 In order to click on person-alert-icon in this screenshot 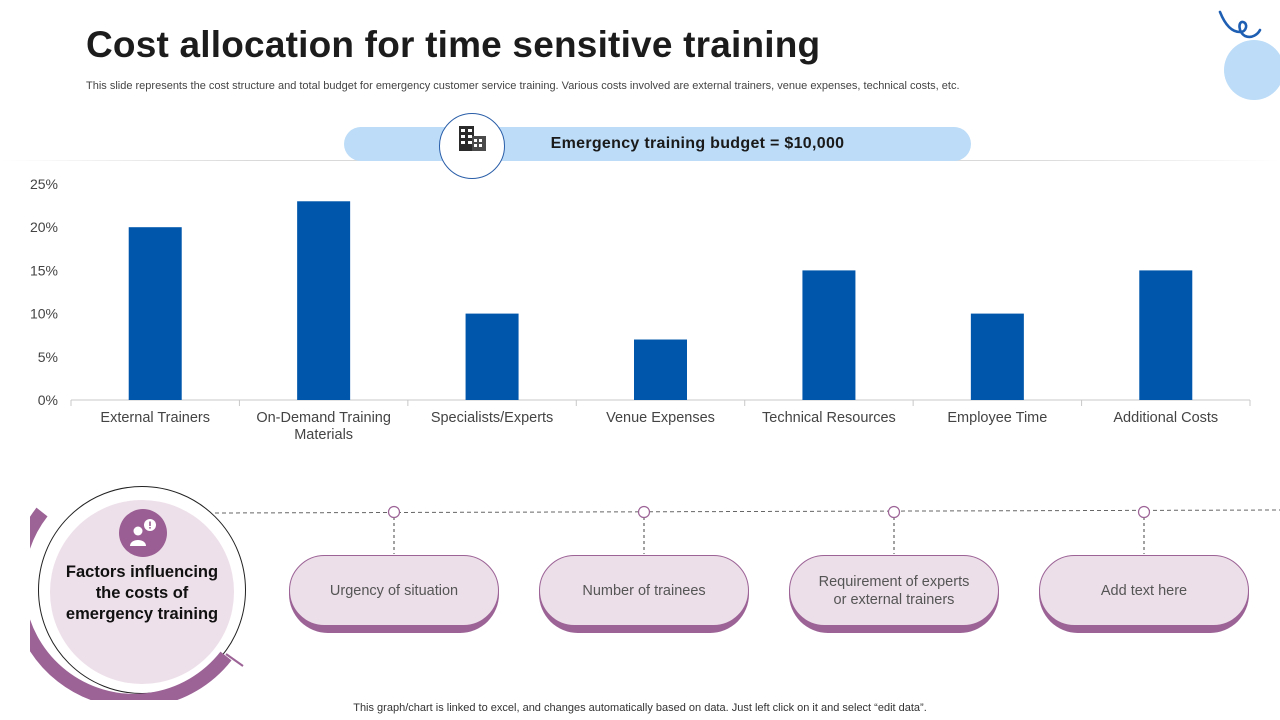, I will do `click(143, 533)`.